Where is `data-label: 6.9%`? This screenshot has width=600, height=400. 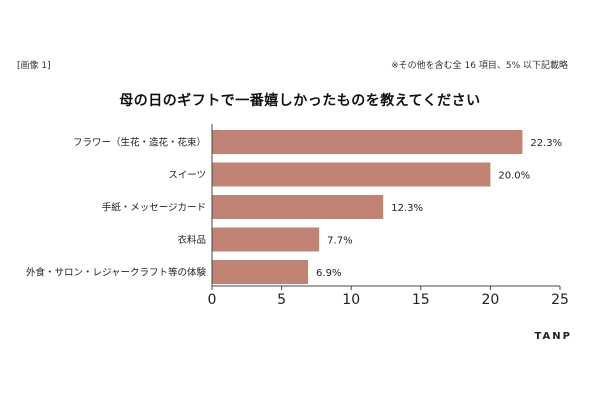 data-label: 6.9% is located at coordinates (328, 273).